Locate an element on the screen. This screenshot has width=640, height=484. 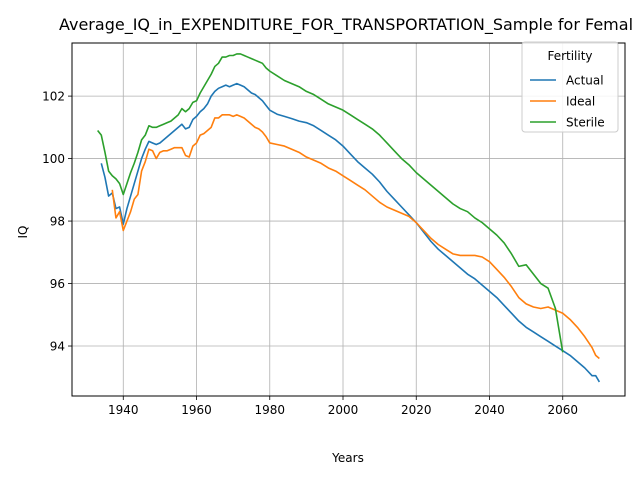
legend-label-actual: Actual is located at coordinates (585, 81).